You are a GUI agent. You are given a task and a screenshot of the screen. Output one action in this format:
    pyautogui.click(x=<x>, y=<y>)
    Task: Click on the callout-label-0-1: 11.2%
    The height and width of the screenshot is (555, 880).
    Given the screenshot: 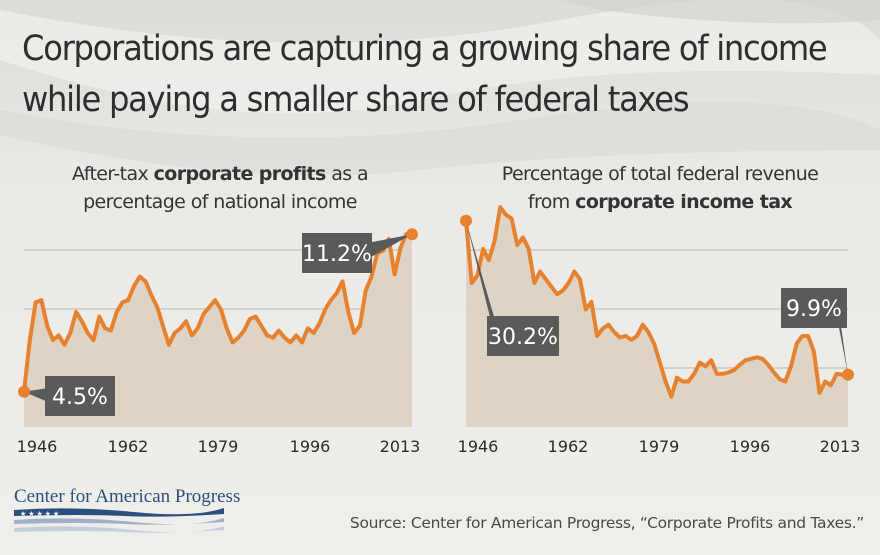 What is the action you would take?
    pyautogui.click(x=337, y=254)
    